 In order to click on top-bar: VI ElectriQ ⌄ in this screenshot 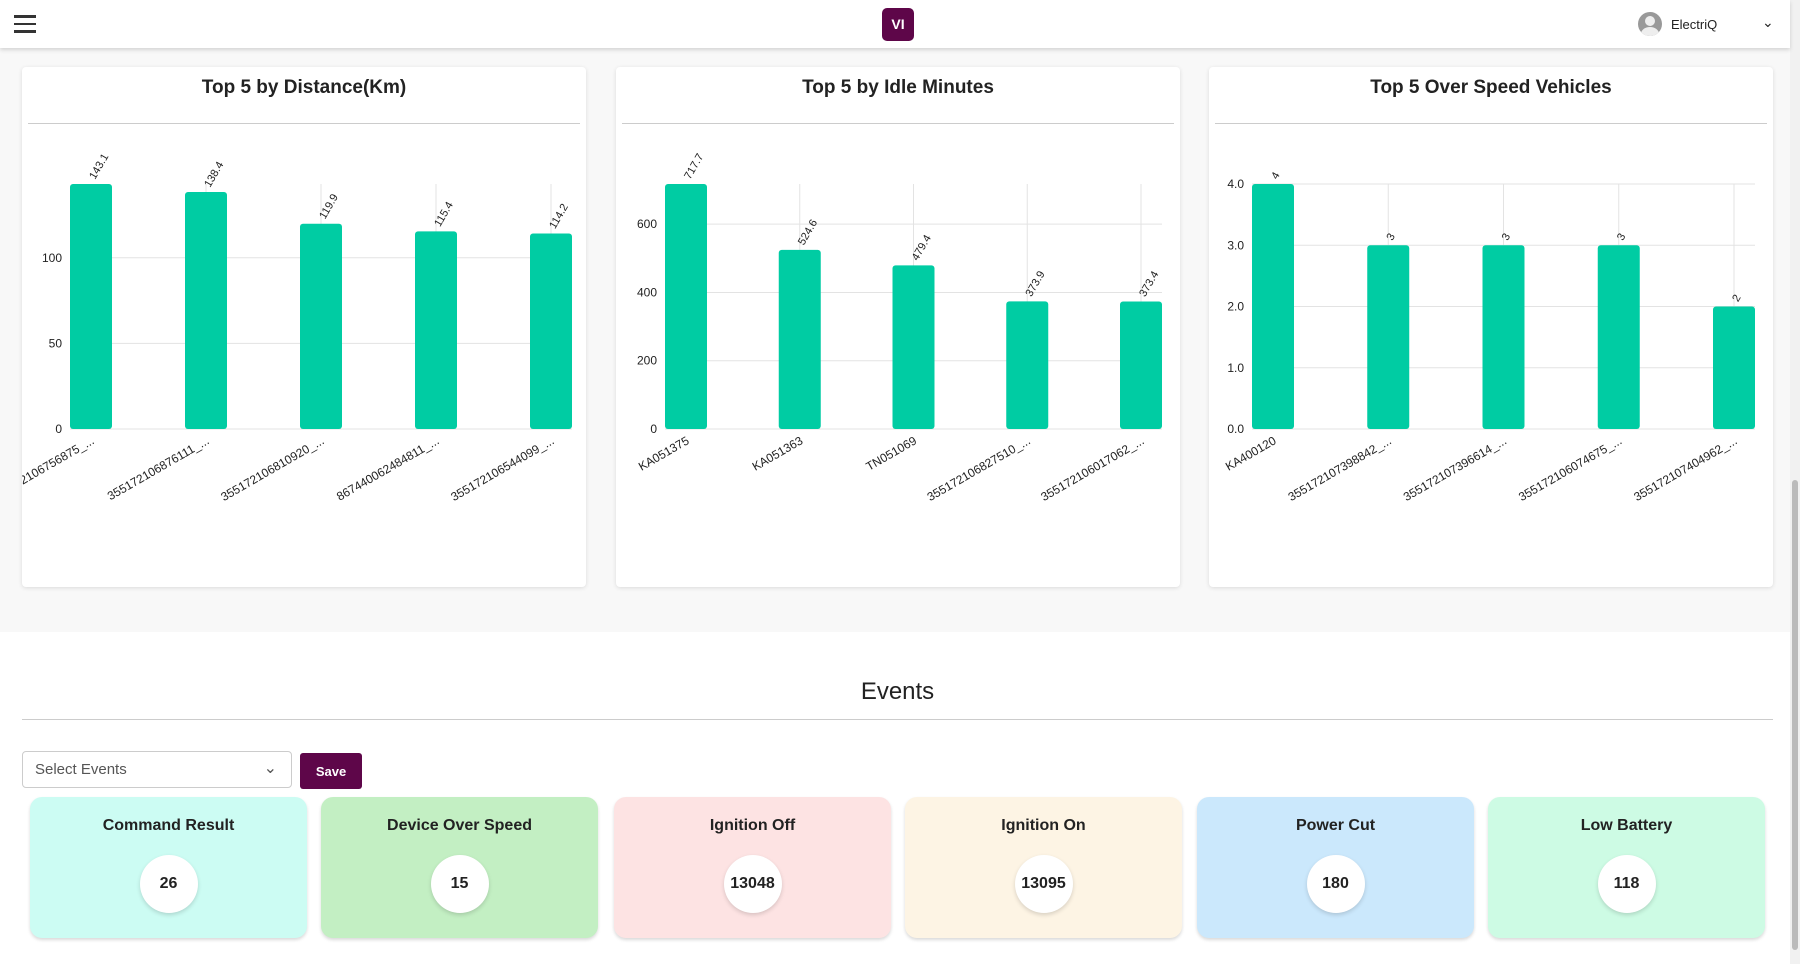, I will do `click(895, 24)`.